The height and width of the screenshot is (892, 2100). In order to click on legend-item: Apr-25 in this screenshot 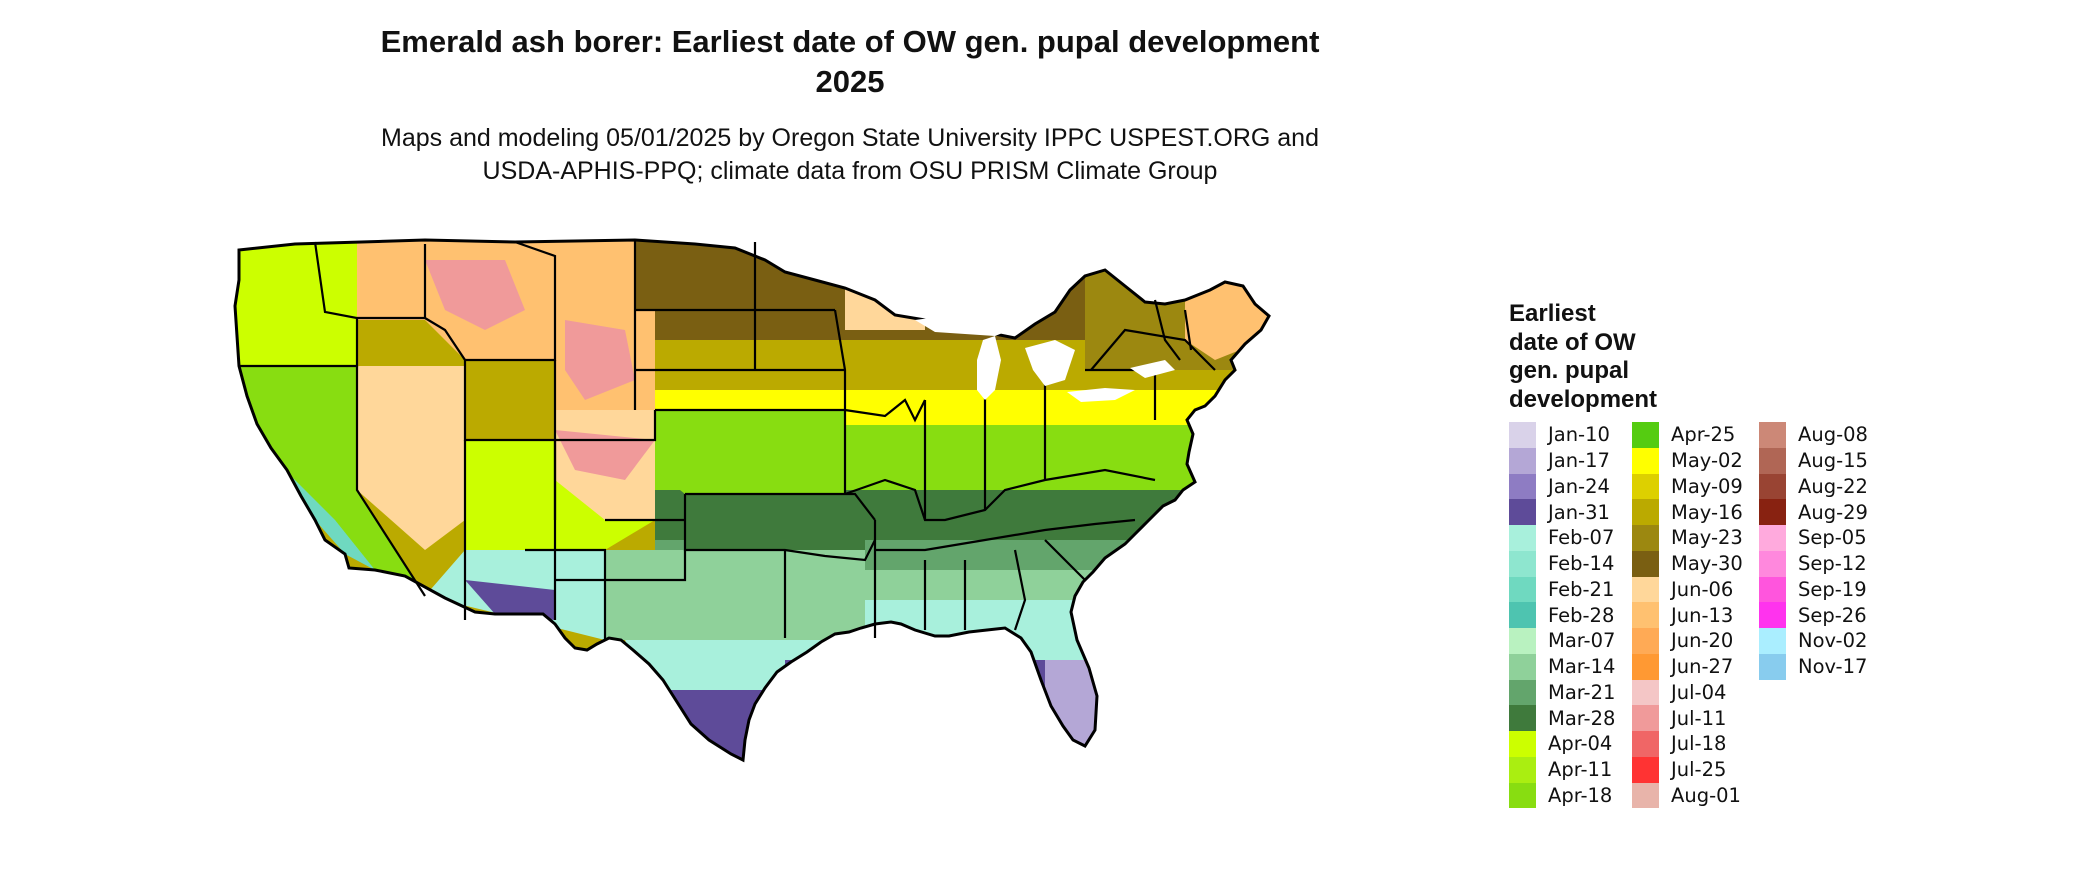, I will do `click(1687, 435)`.